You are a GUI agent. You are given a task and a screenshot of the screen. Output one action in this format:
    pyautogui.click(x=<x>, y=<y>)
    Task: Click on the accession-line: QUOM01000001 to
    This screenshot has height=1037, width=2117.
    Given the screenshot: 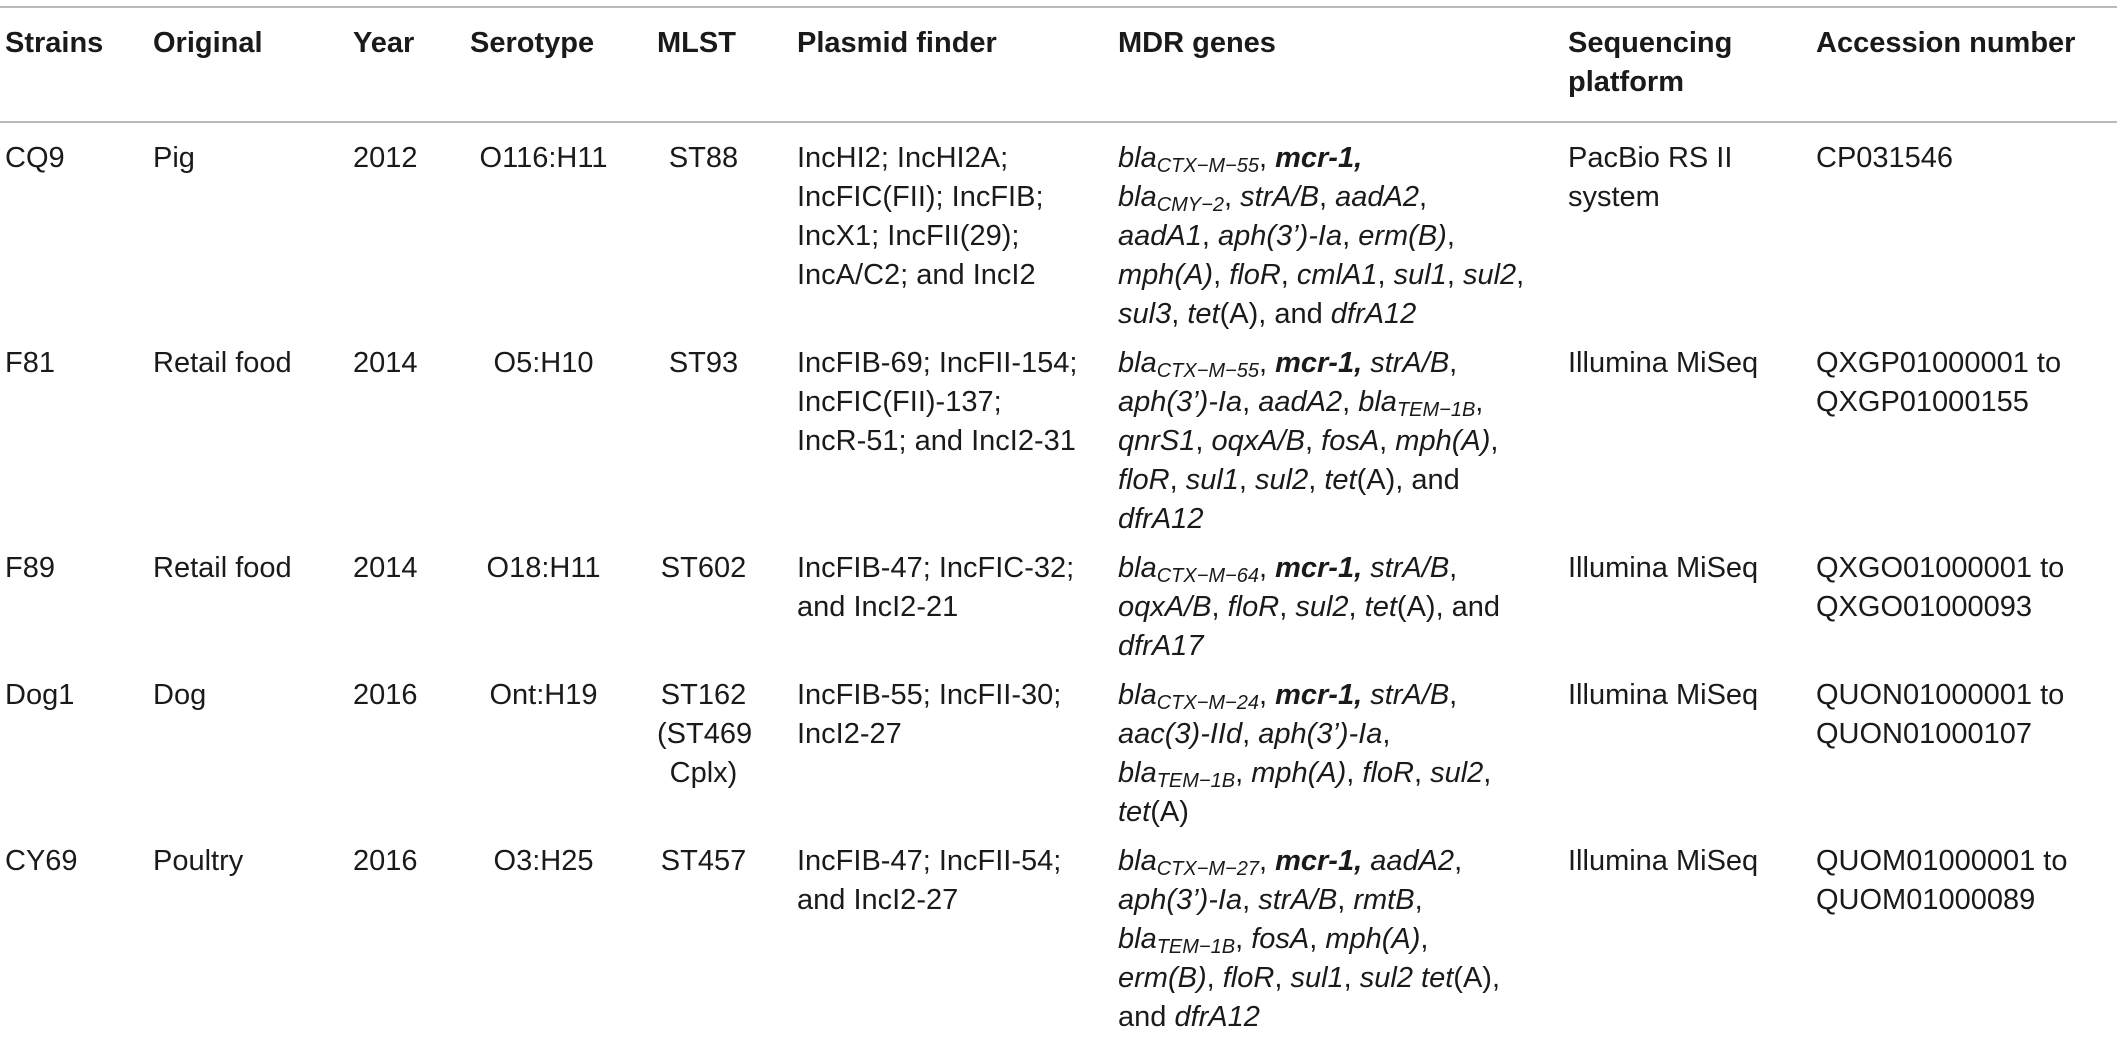 What is the action you would take?
    pyautogui.click(x=1942, y=861)
    